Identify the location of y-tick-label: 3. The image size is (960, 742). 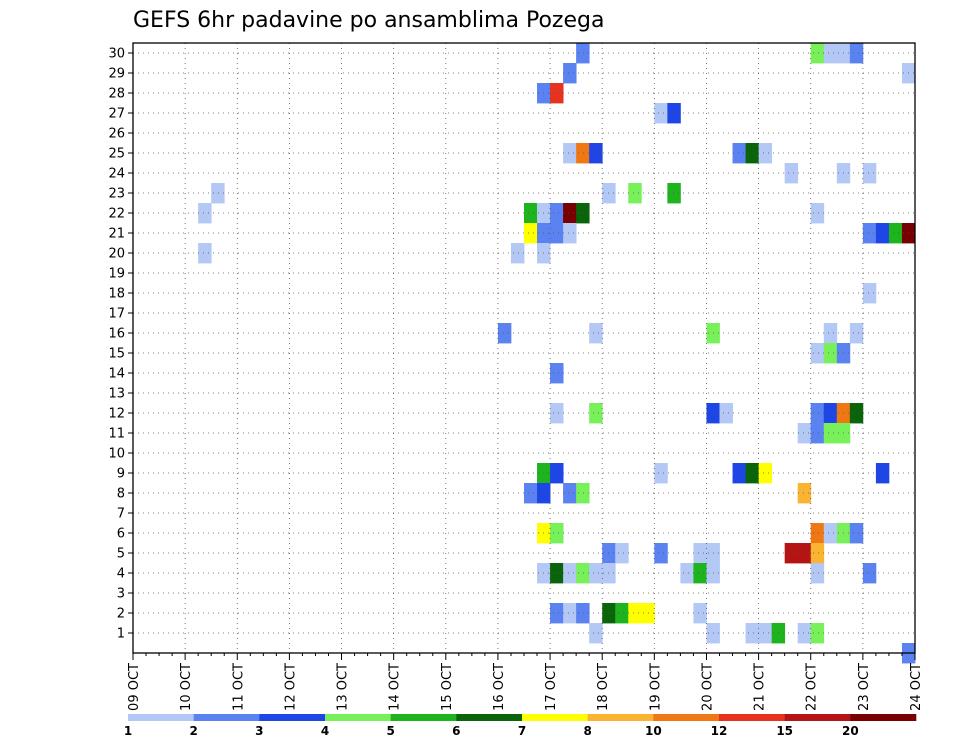
(121, 594).